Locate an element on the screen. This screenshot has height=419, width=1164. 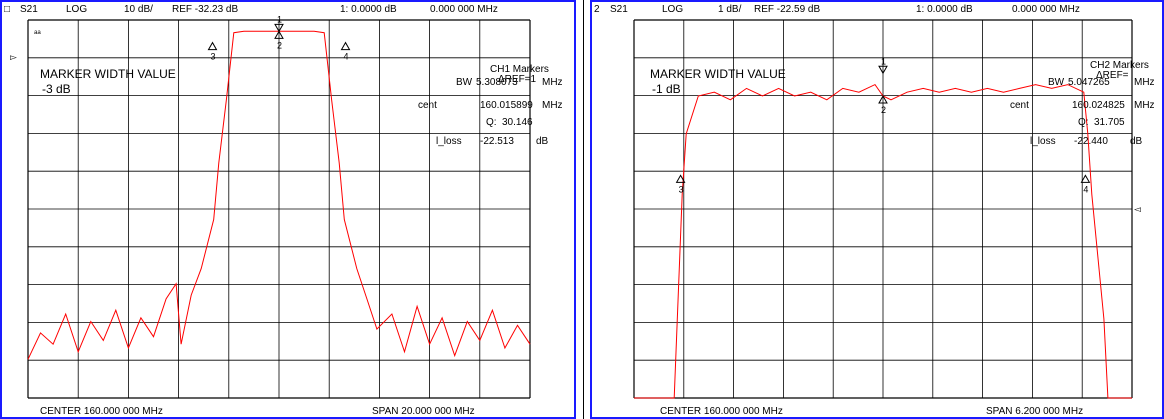
channel1-markers-title: CH1 Markers is located at coordinates (519, 69).